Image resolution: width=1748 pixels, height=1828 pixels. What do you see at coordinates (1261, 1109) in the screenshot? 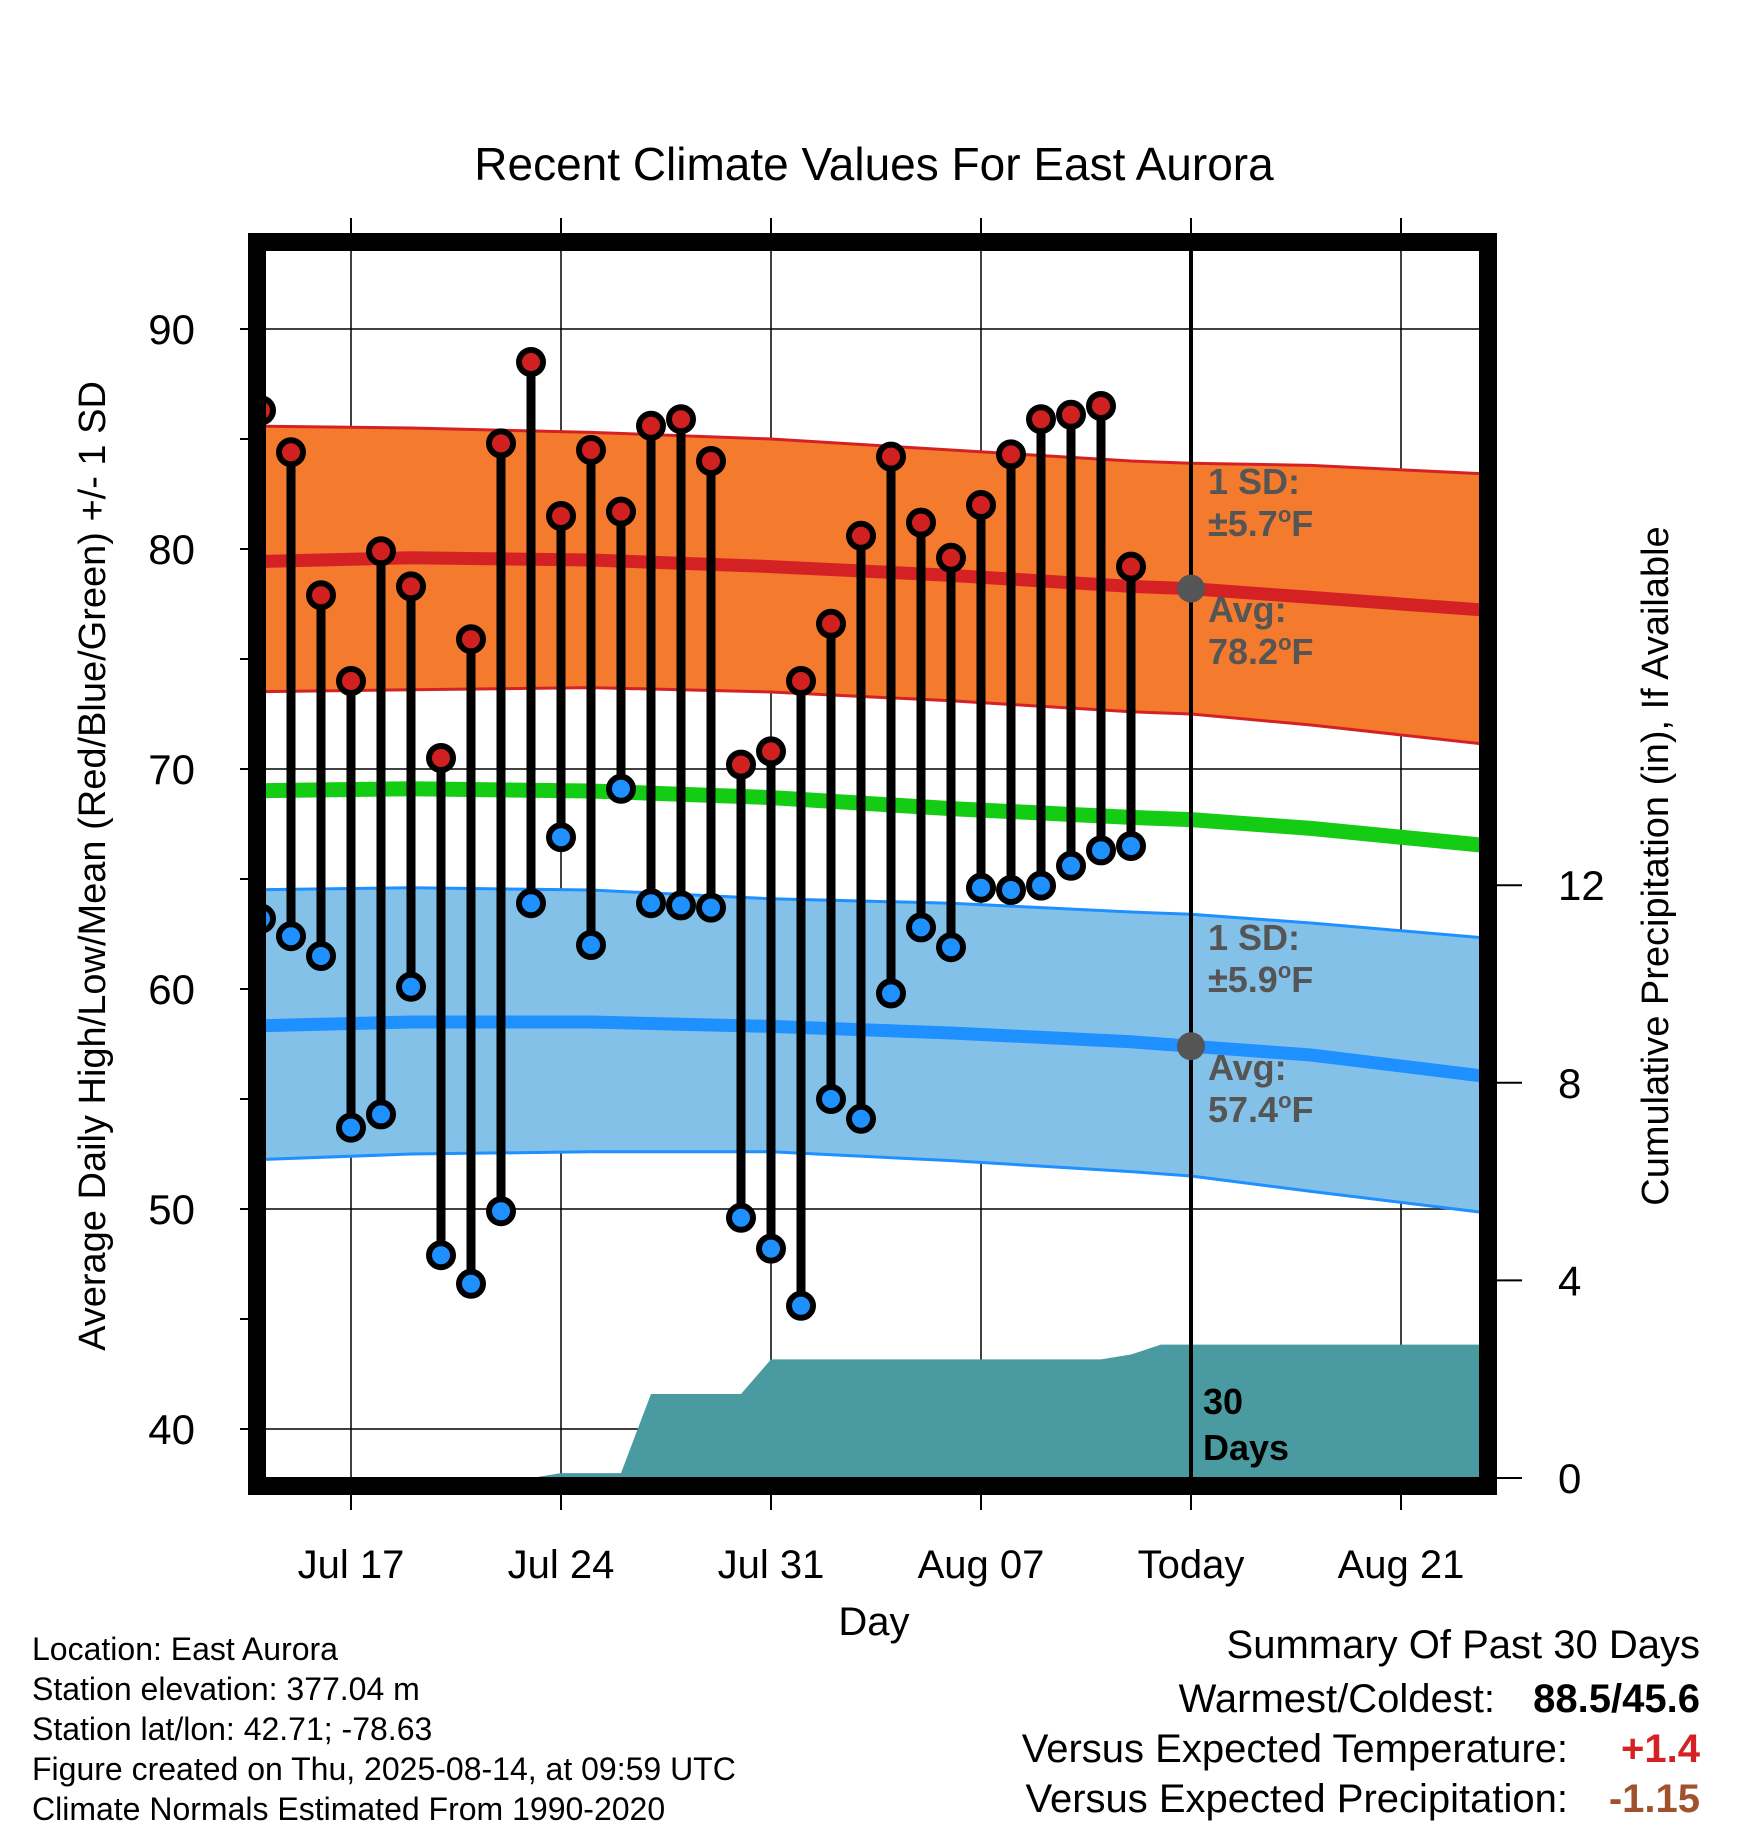
I see `low-average-value: 57.4oF` at bounding box center [1261, 1109].